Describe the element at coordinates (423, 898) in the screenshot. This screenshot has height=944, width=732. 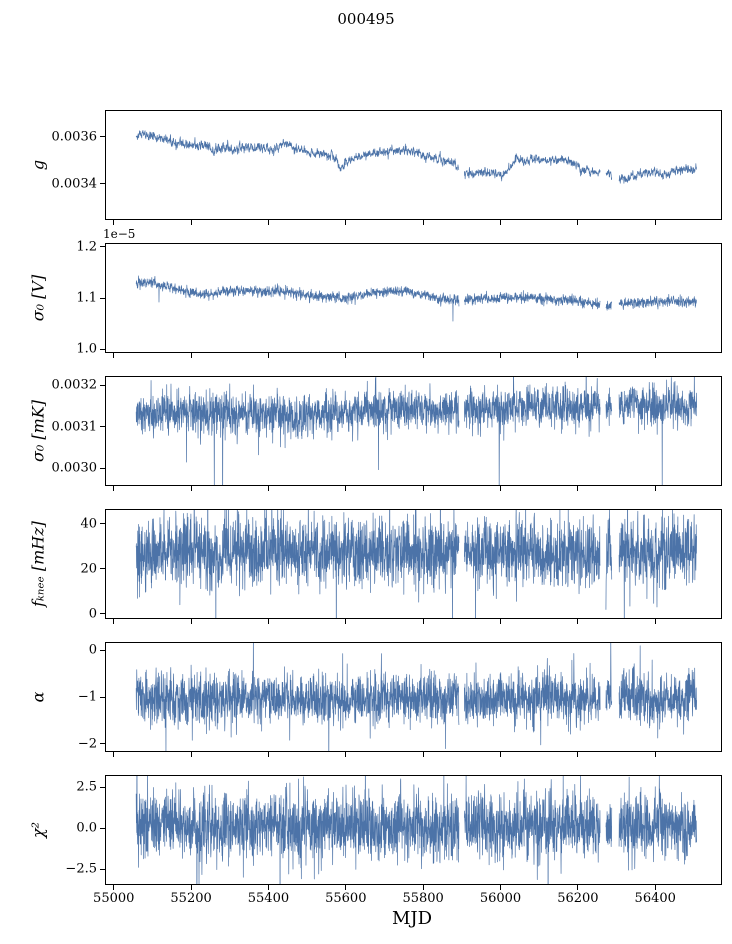
I see `x-tick-label: 55800` at that location.